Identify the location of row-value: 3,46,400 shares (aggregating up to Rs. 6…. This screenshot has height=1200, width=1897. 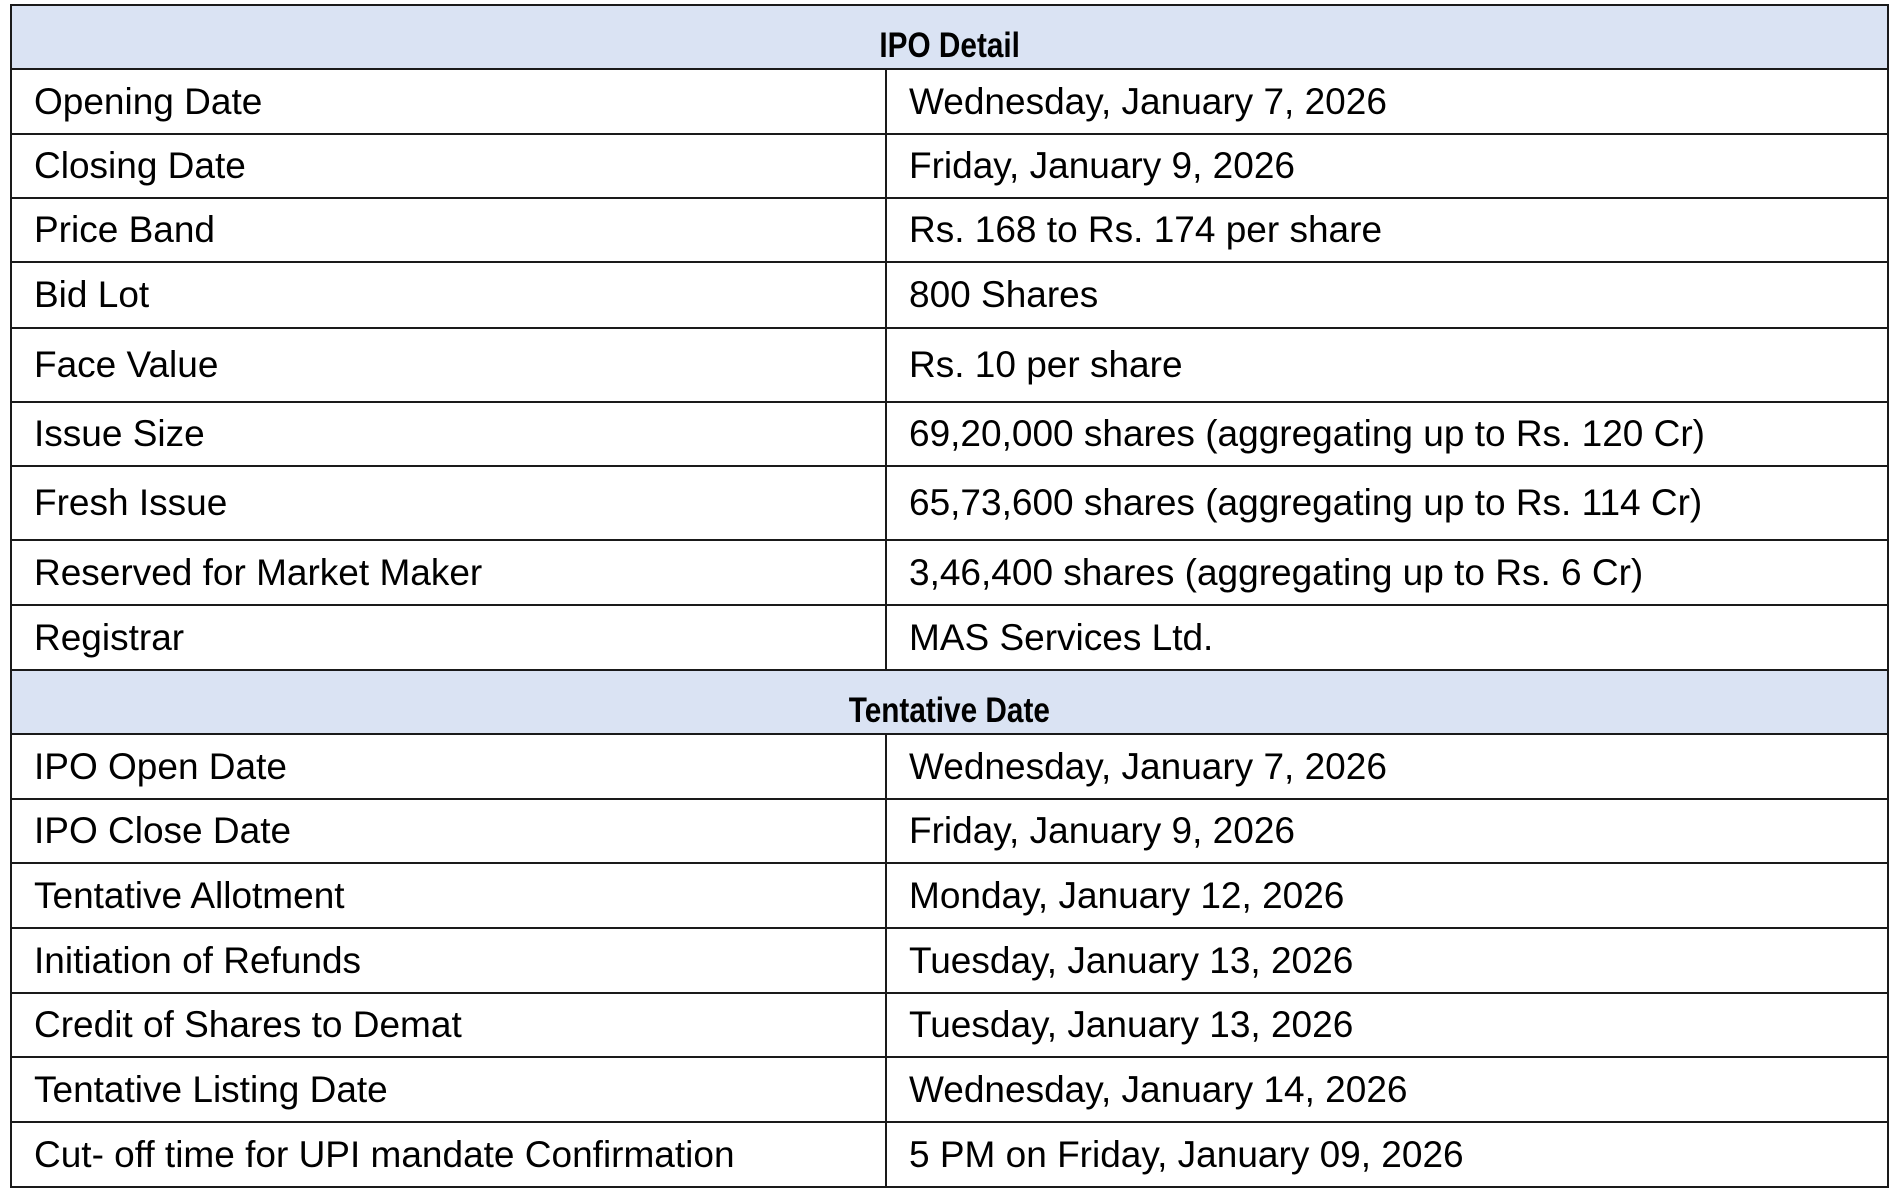
(1387, 572).